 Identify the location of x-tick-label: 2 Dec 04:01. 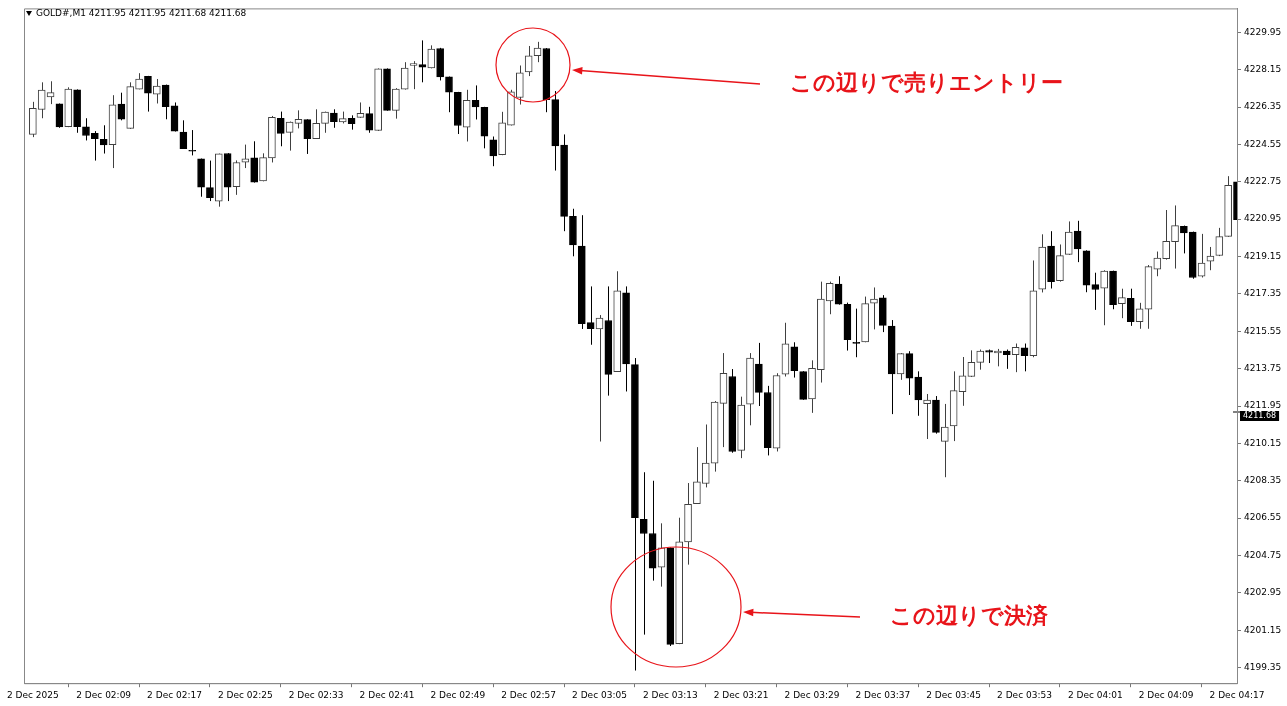
(1095, 694).